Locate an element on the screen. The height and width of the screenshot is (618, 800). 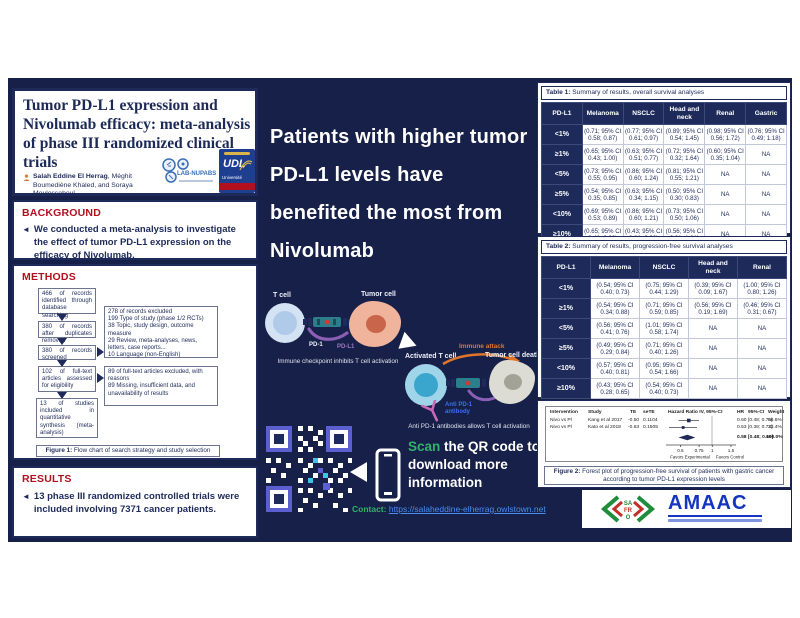
table-cell: (1.00; 95% CI 0.80; 1.26) is located at coordinates (762, 288).